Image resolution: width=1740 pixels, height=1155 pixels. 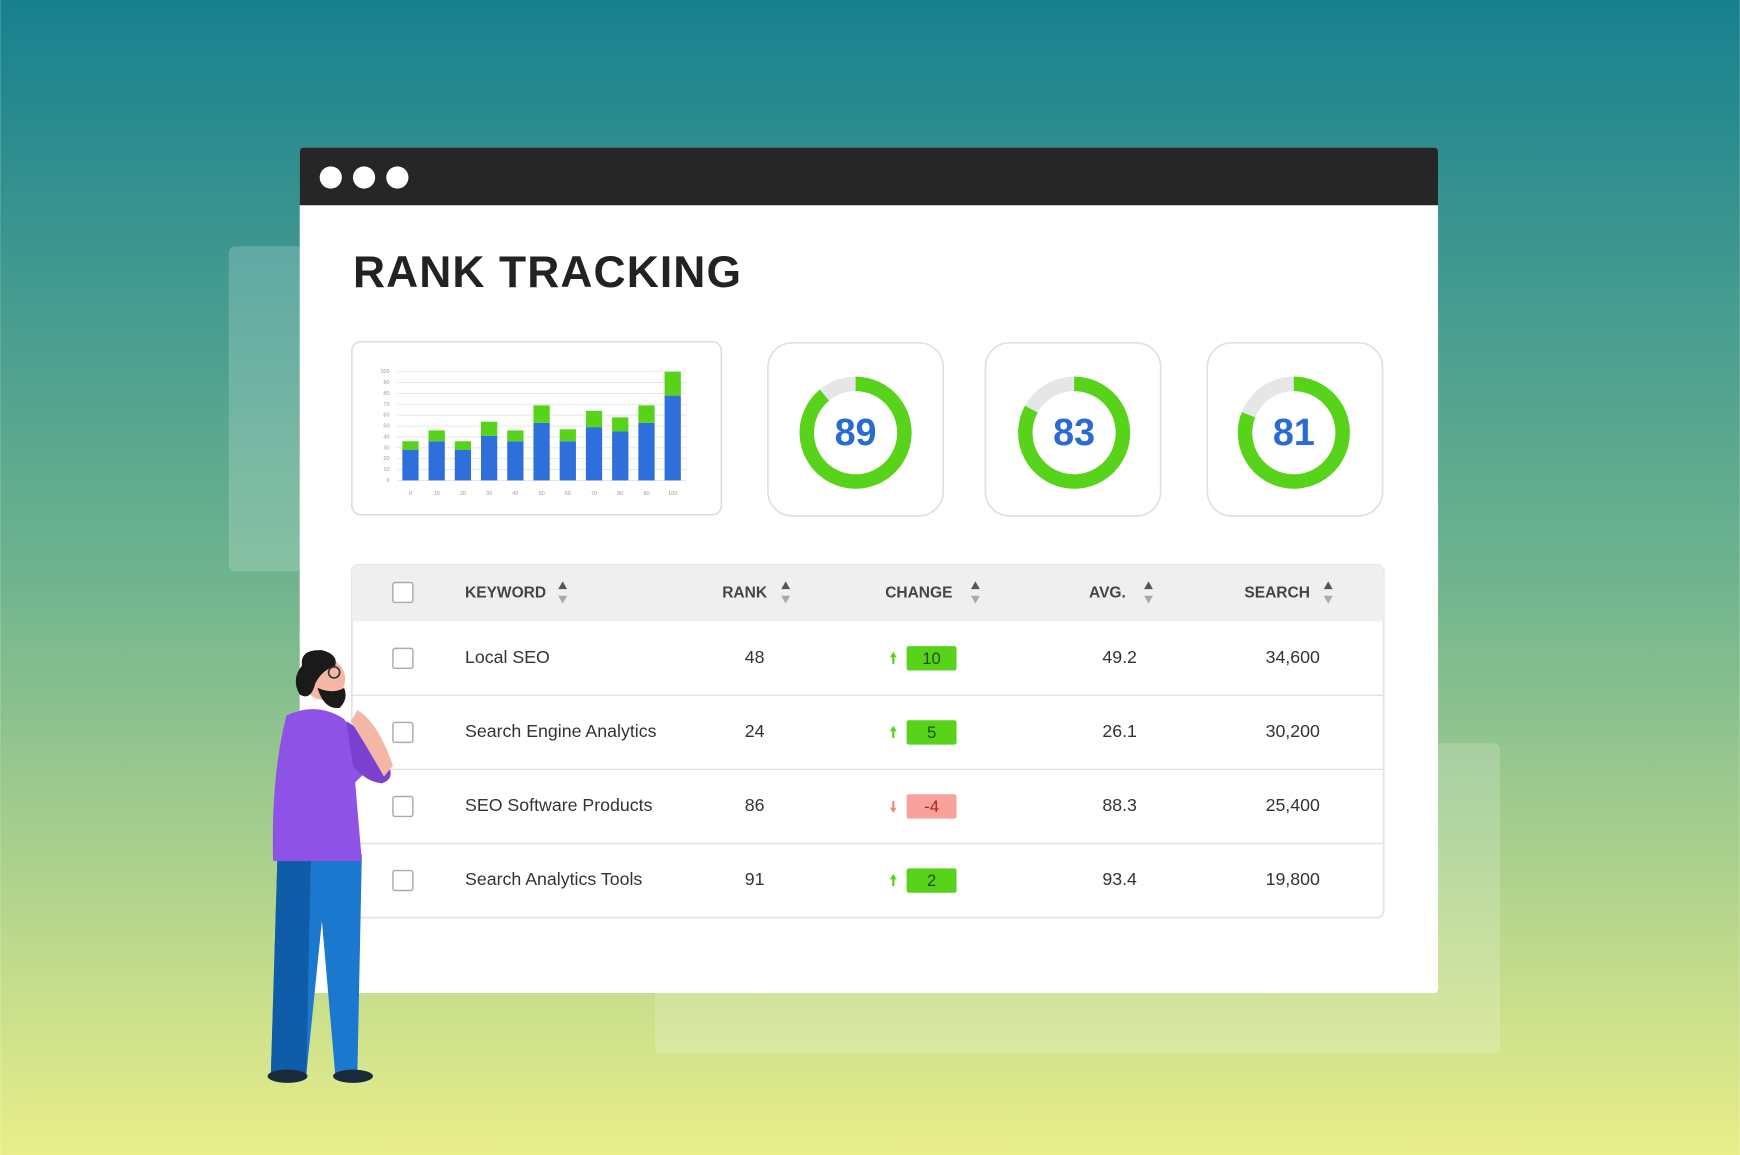 I want to click on change: 5, so click(x=931, y=732).